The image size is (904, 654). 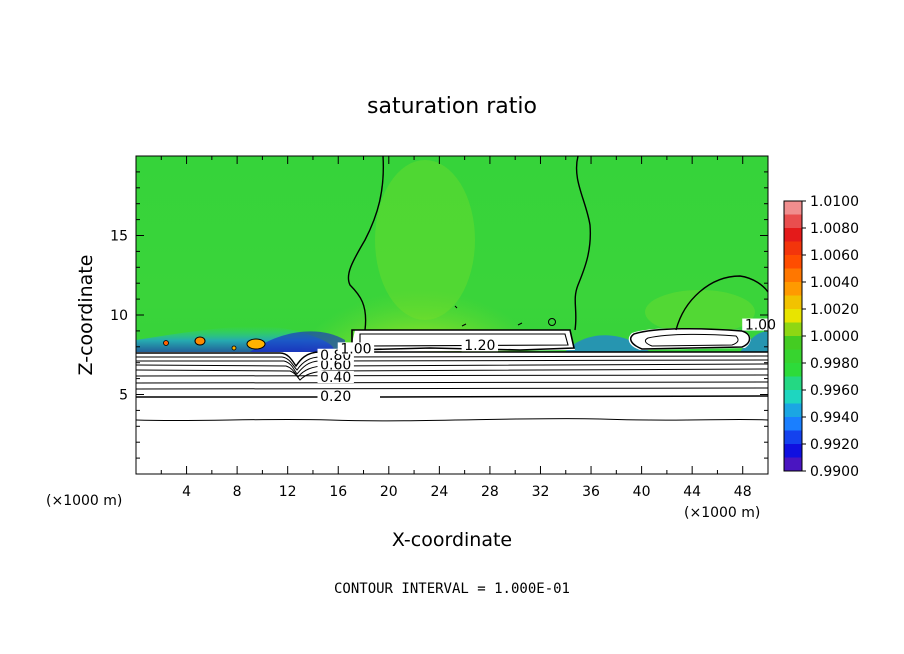 What do you see at coordinates (186, 492) in the screenshot?
I see `x-tick-label: 4` at bounding box center [186, 492].